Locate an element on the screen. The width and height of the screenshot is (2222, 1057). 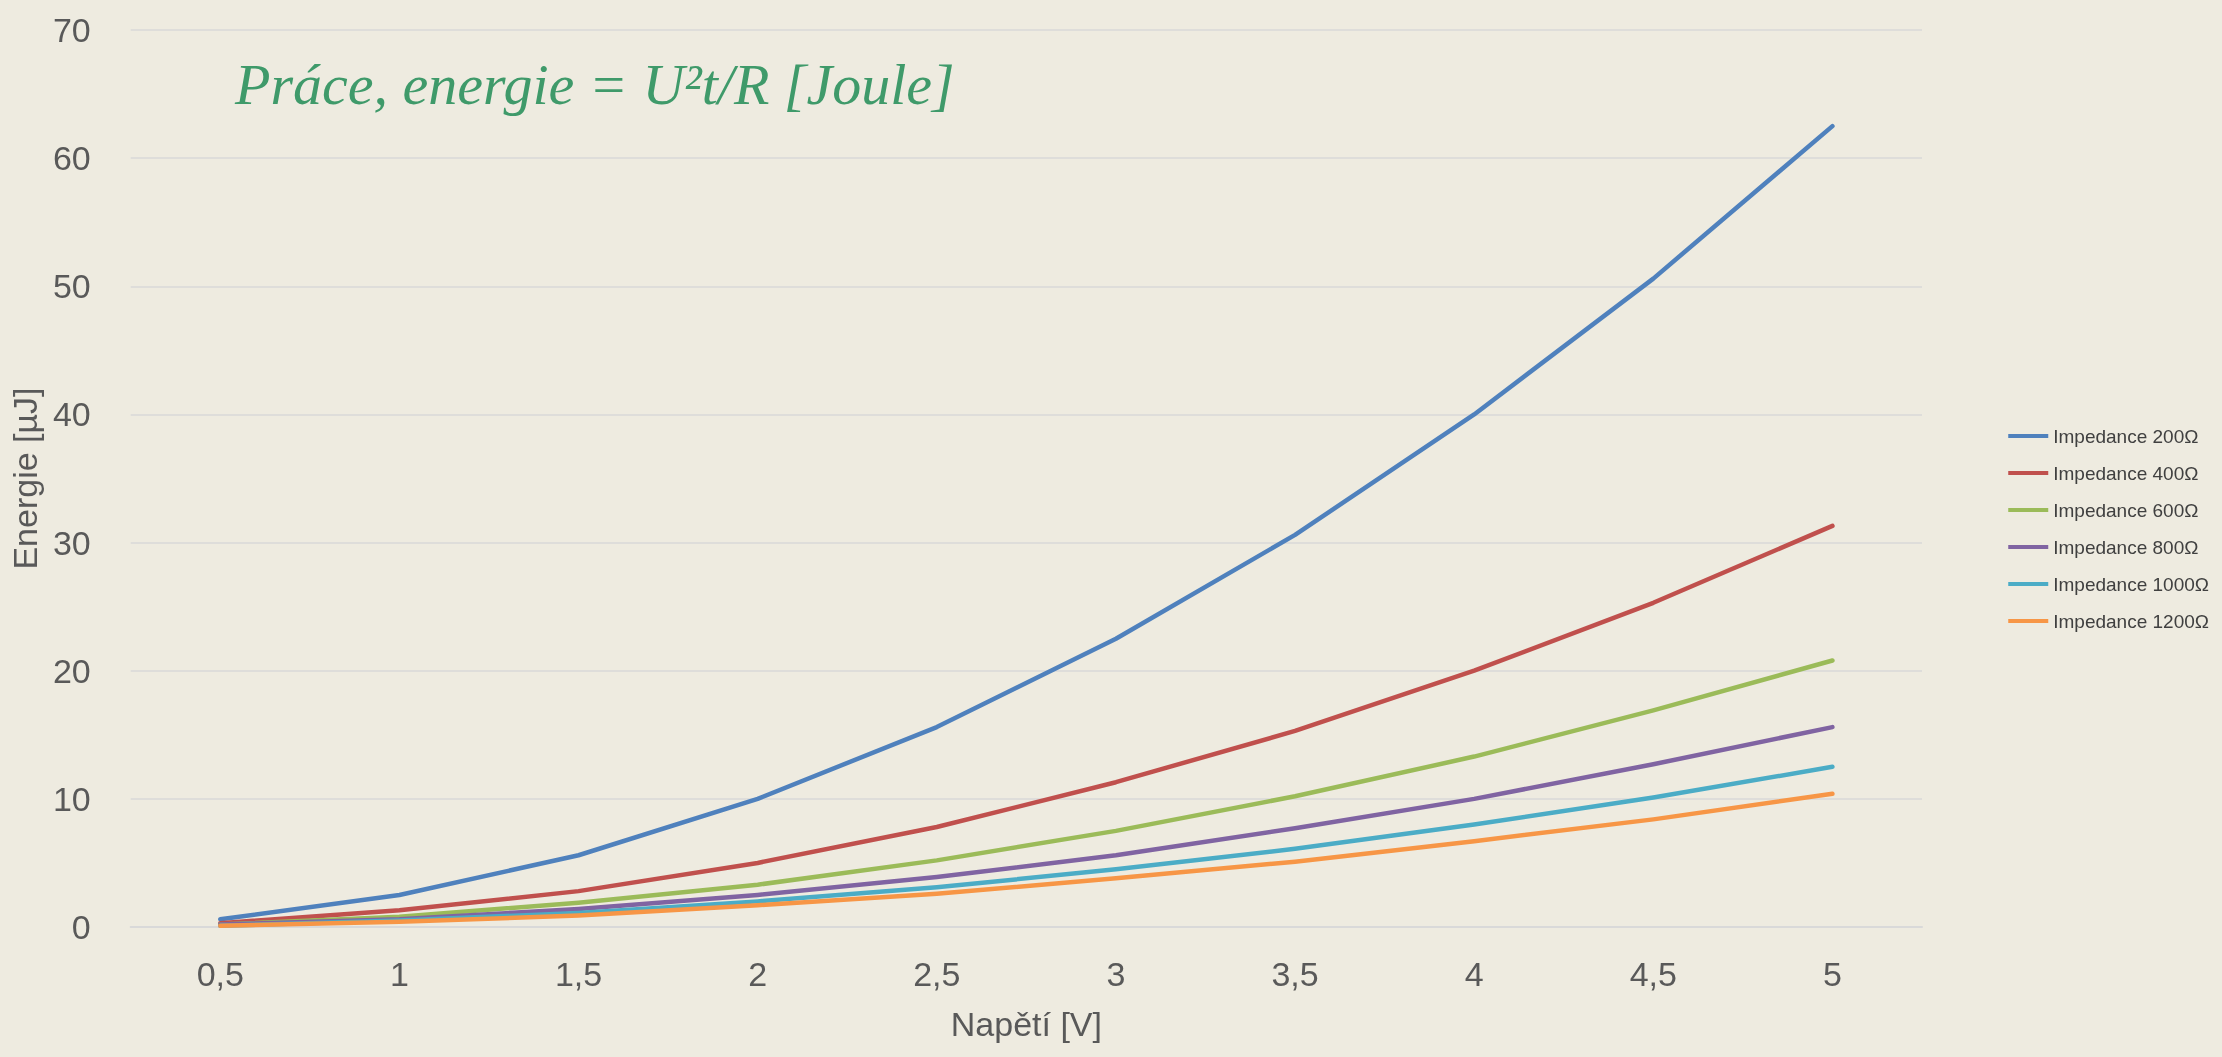
x-tick-label: 5 is located at coordinates (1832, 974).